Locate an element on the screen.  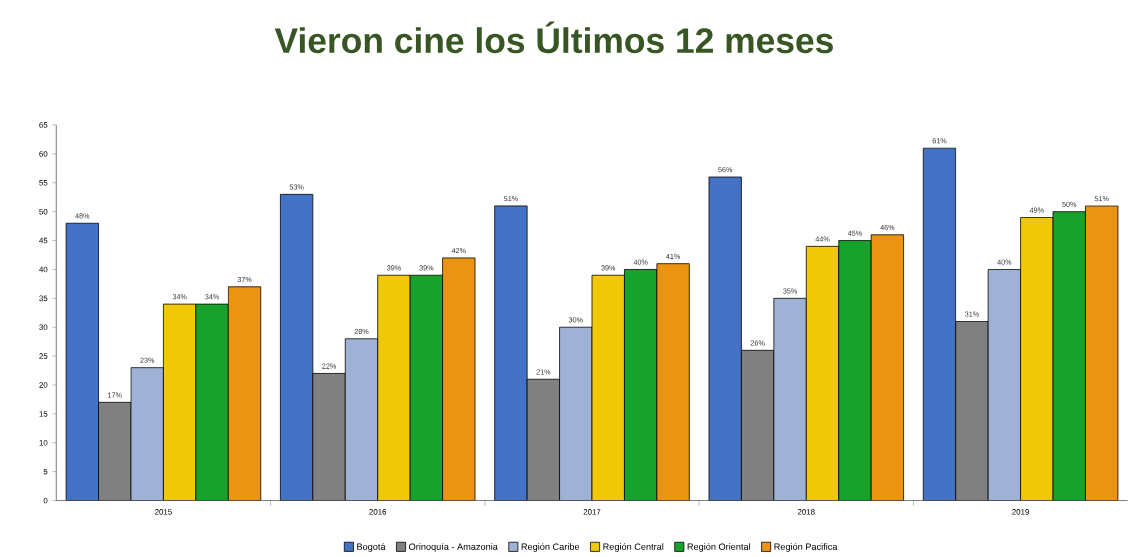
legend-label: Región Pacifica is located at coordinates (806, 547).